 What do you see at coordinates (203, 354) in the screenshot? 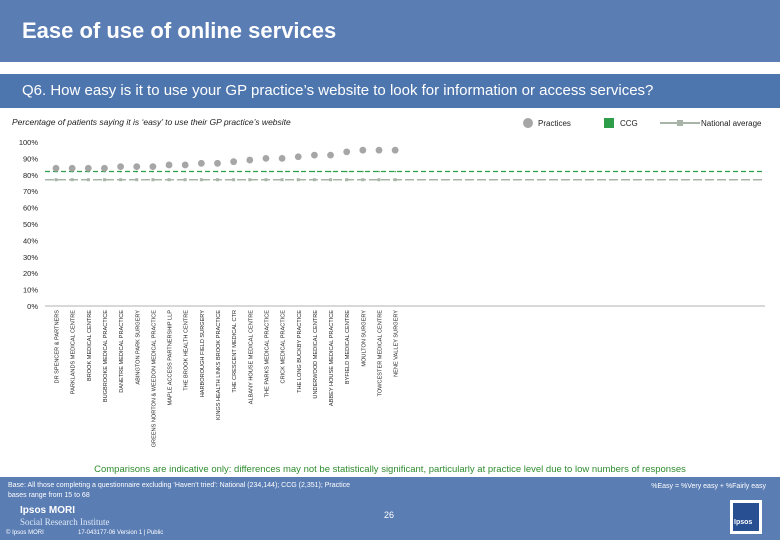
I see `category-label: HARBOROUGH FIELD SURGERY` at bounding box center [203, 354].